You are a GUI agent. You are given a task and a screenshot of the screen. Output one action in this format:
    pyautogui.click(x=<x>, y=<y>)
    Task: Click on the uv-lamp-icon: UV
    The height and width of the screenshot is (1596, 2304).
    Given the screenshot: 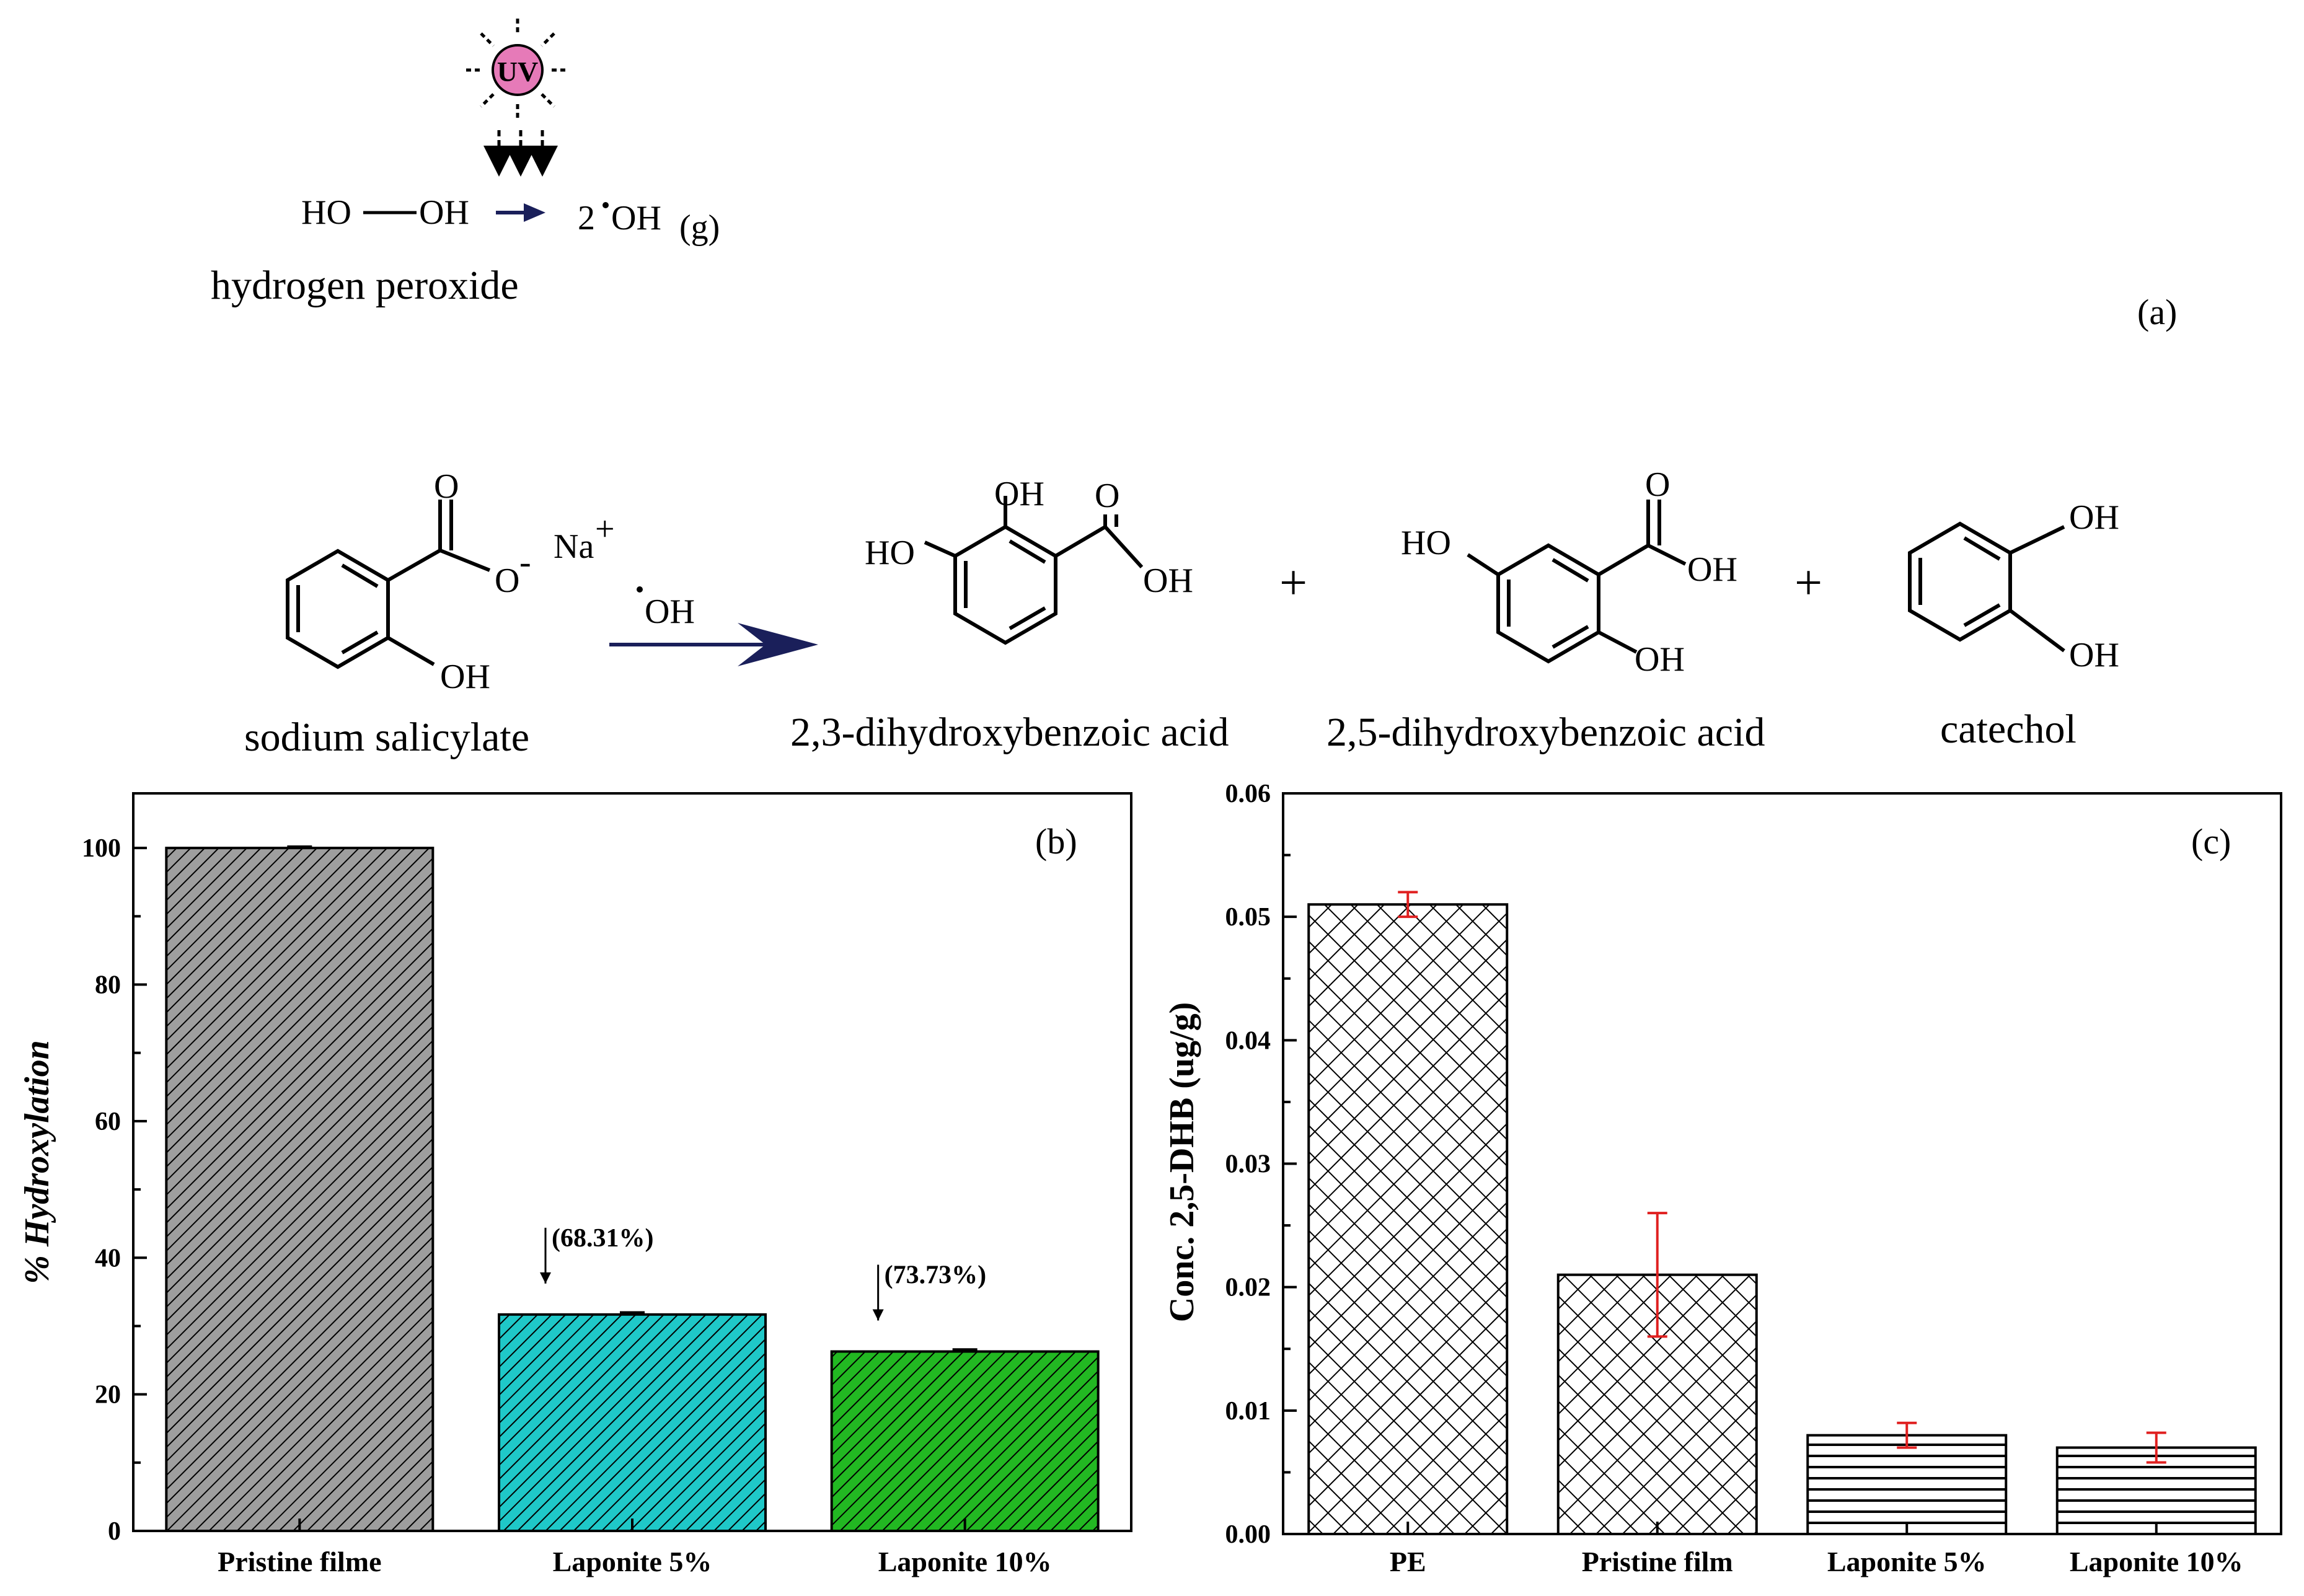 What is the action you would take?
    pyautogui.click(x=517, y=70)
    